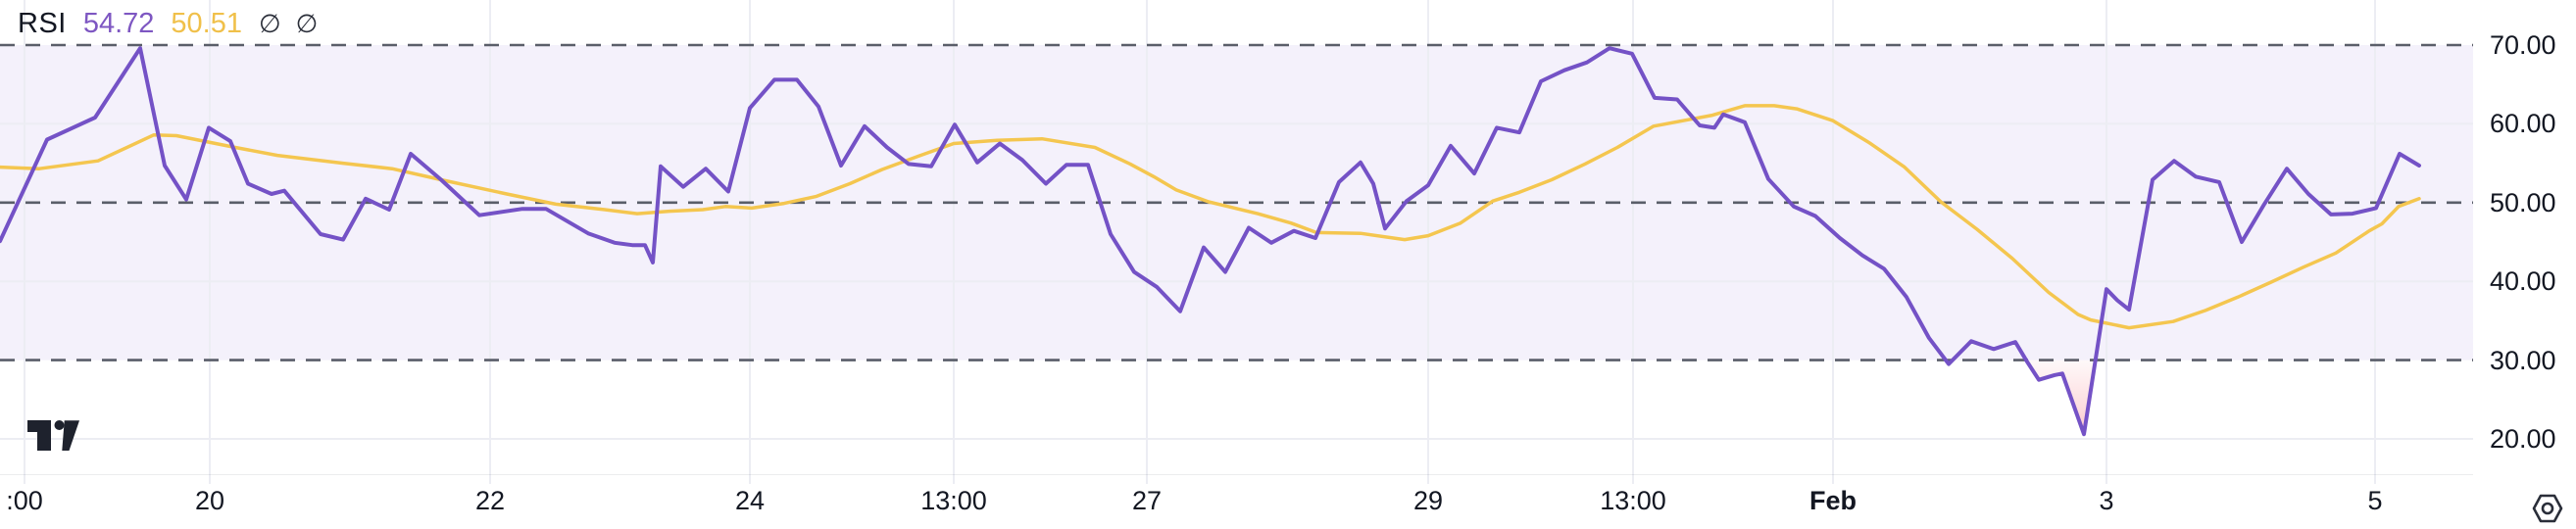 The width and height of the screenshot is (2576, 529). What do you see at coordinates (2523, 45) in the screenshot?
I see `y-axis-label: 70.00` at bounding box center [2523, 45].